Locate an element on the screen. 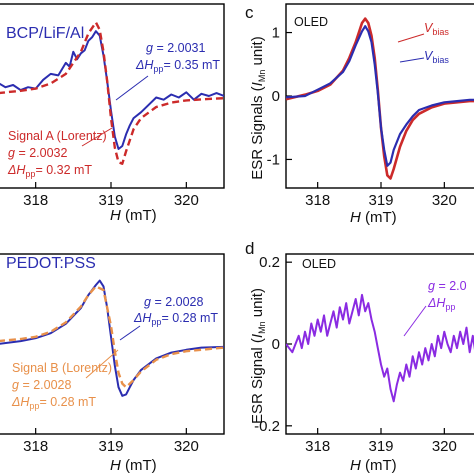 This screenshot has width=474, height=474. panel-d-x-tick-label: 320 is located at coordinates (444, 446).